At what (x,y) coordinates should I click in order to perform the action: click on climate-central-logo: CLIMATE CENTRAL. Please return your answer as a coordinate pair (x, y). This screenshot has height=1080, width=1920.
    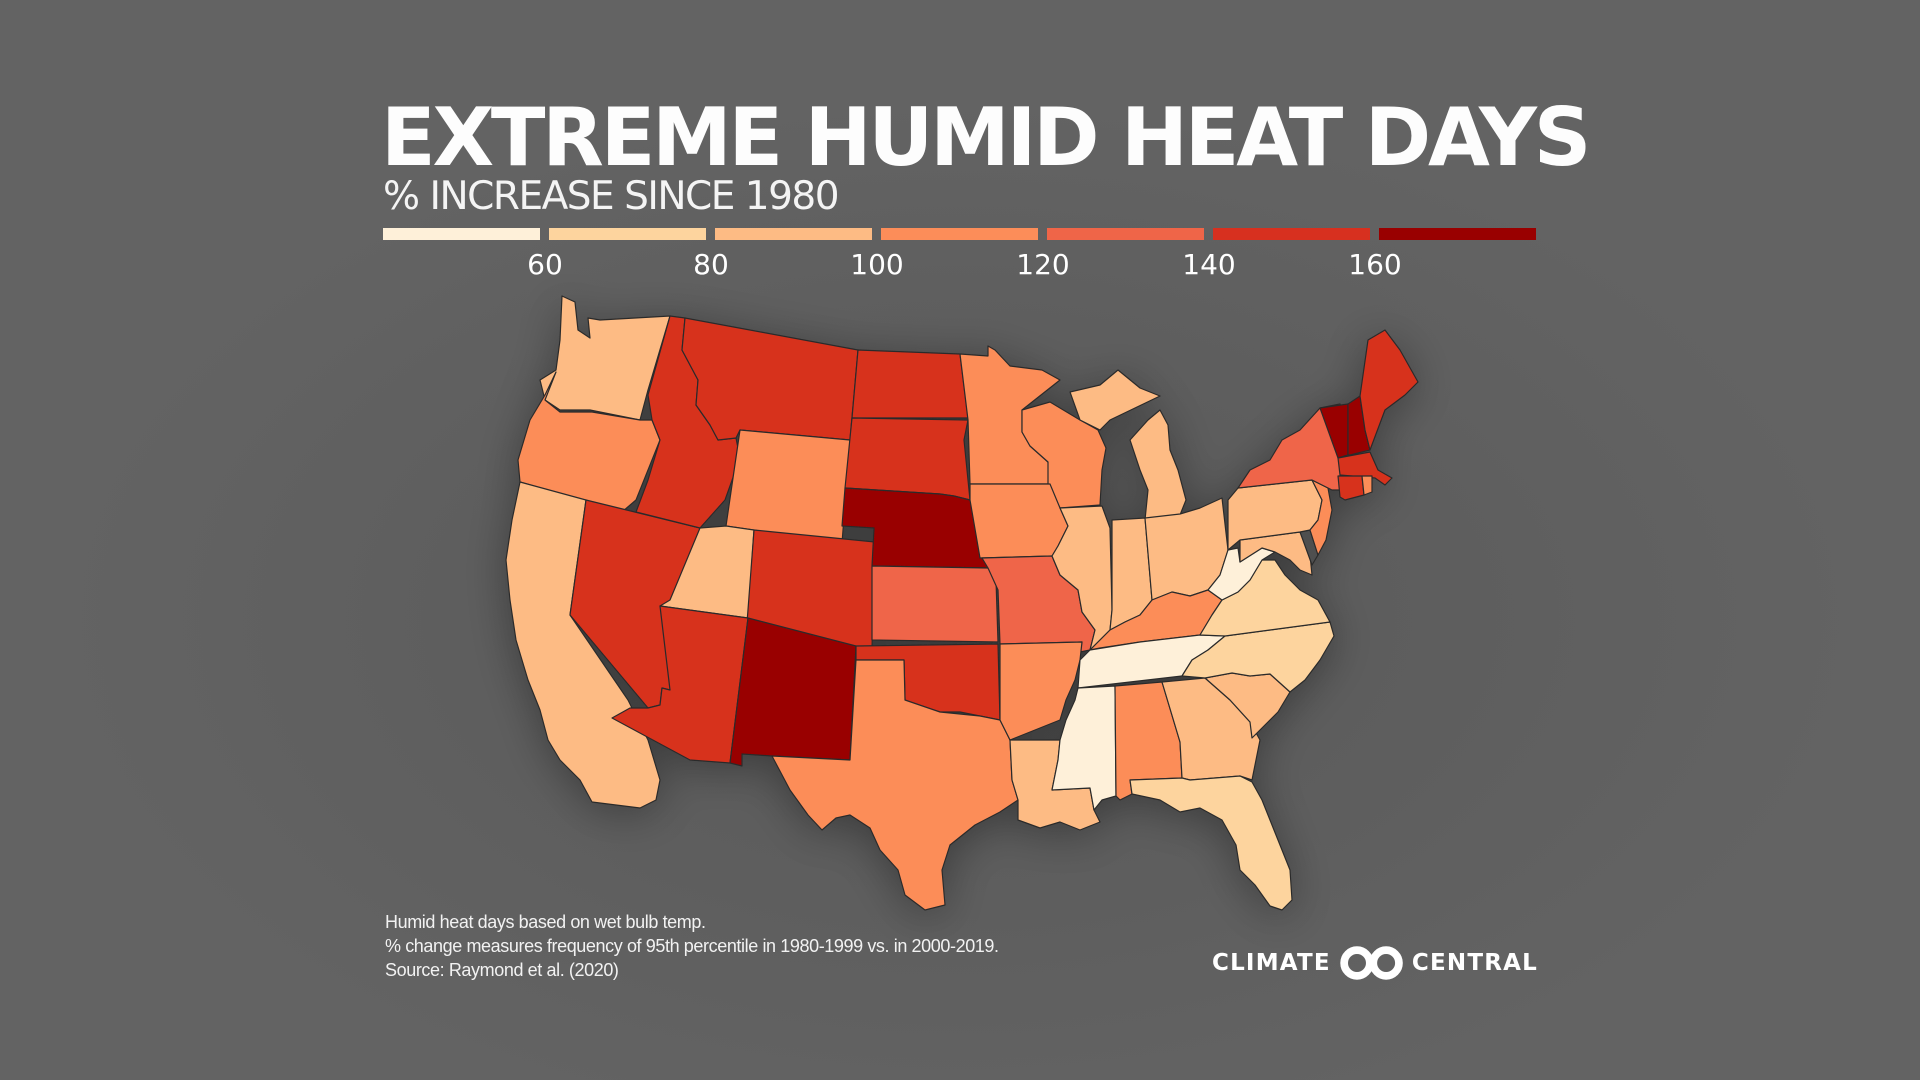
    Looking at the image, I should click on (1375, 963).